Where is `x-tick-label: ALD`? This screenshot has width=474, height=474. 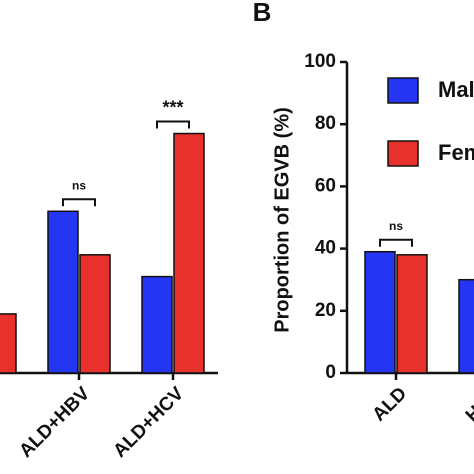
x-tick-label: ALD is located at coordinates (390, 404).